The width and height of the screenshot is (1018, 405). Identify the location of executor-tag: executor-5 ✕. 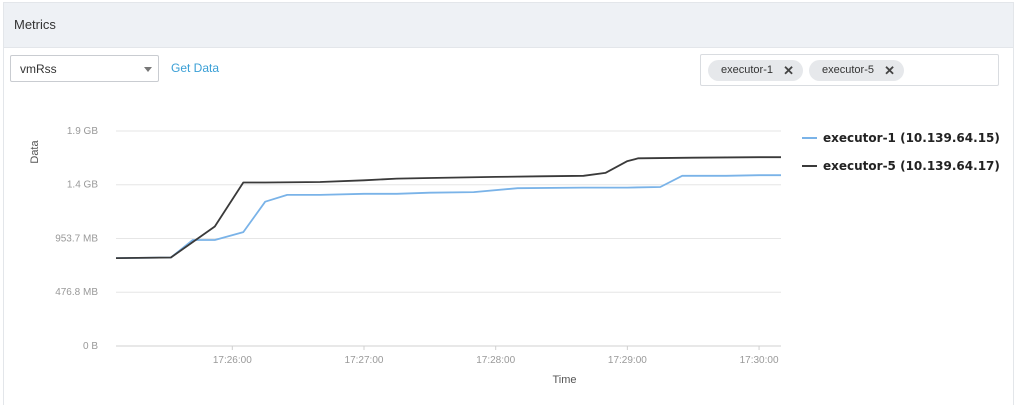
(856, 70).